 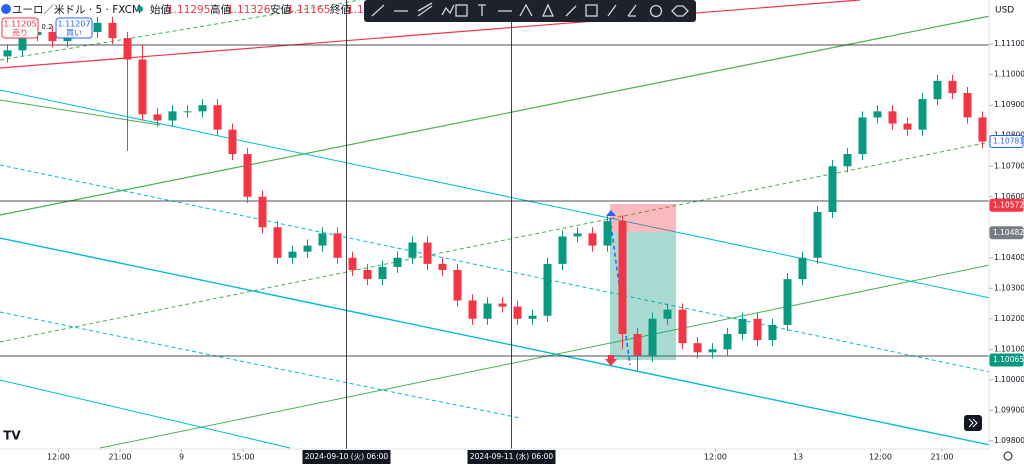 What do you see at coordinates (526, 10) in the screenshot?
I see `tool-triangle` at bounding box center [526, 10].